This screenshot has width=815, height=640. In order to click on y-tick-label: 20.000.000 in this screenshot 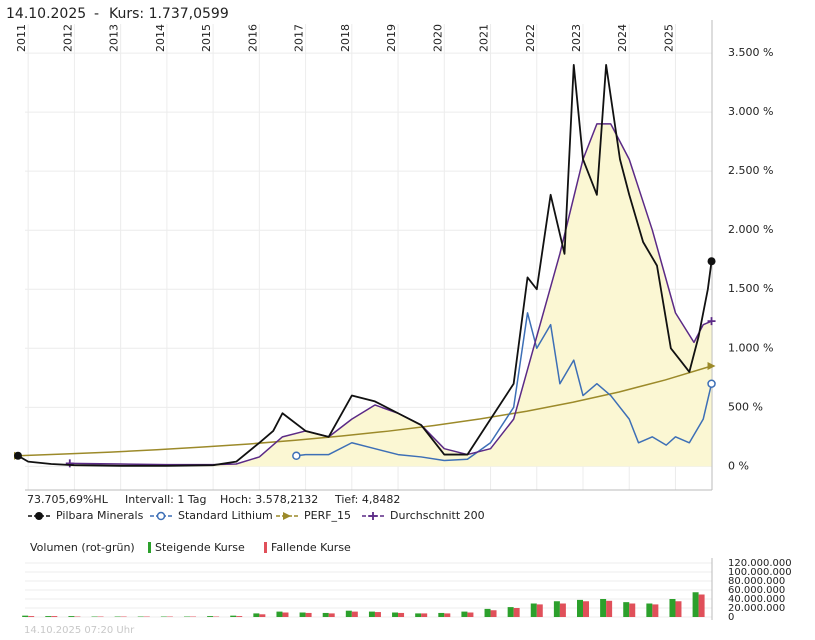, I will do `click(756, 608)`.